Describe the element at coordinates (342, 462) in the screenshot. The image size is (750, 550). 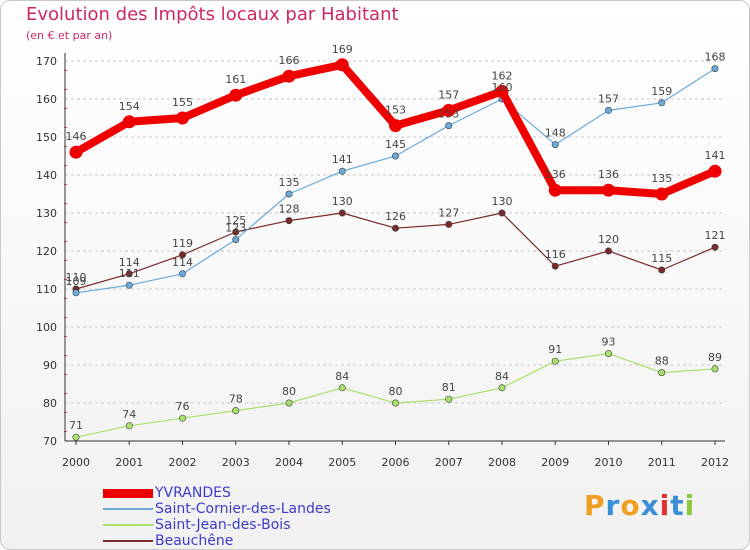
I see `x-tick-label: 2005` at that location.